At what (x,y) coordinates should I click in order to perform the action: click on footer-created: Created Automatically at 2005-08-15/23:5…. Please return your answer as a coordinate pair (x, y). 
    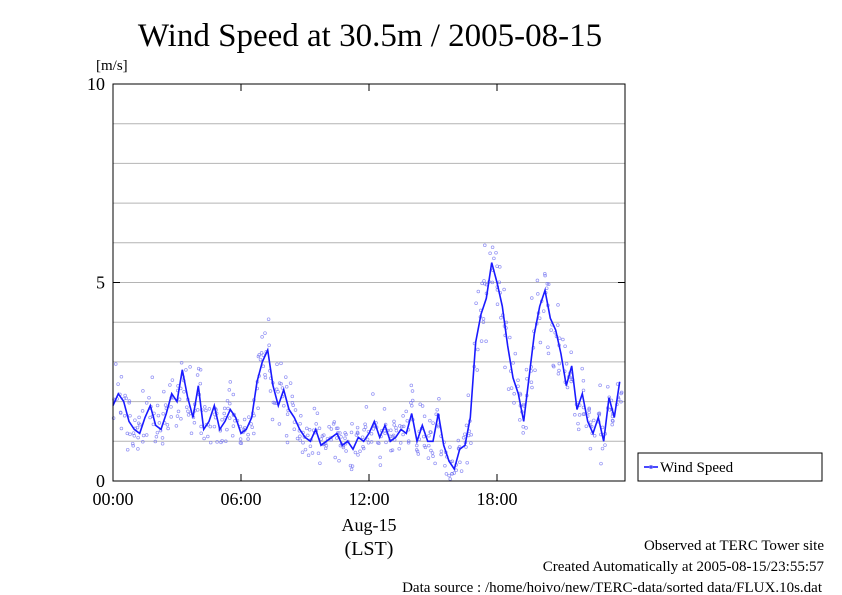
    Looking at the image, I should click on (684, 567).